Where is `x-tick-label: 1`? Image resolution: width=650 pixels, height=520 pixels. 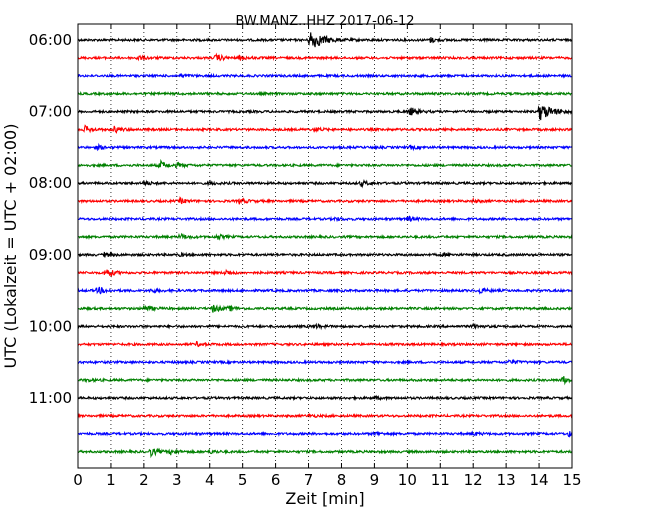
x-tick-label: 1 is located at coordinates (111, 480).